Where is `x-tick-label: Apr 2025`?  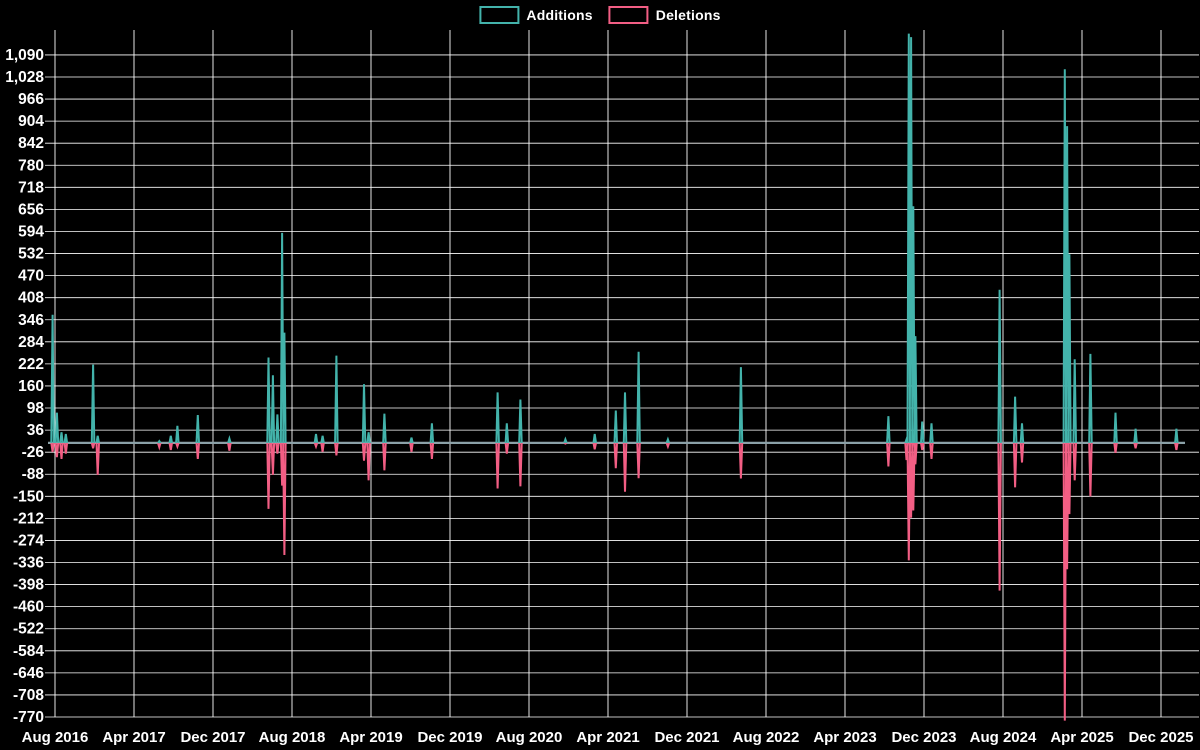
x-tick-label: Apr 2025 is located at coordinates (1081, 737).